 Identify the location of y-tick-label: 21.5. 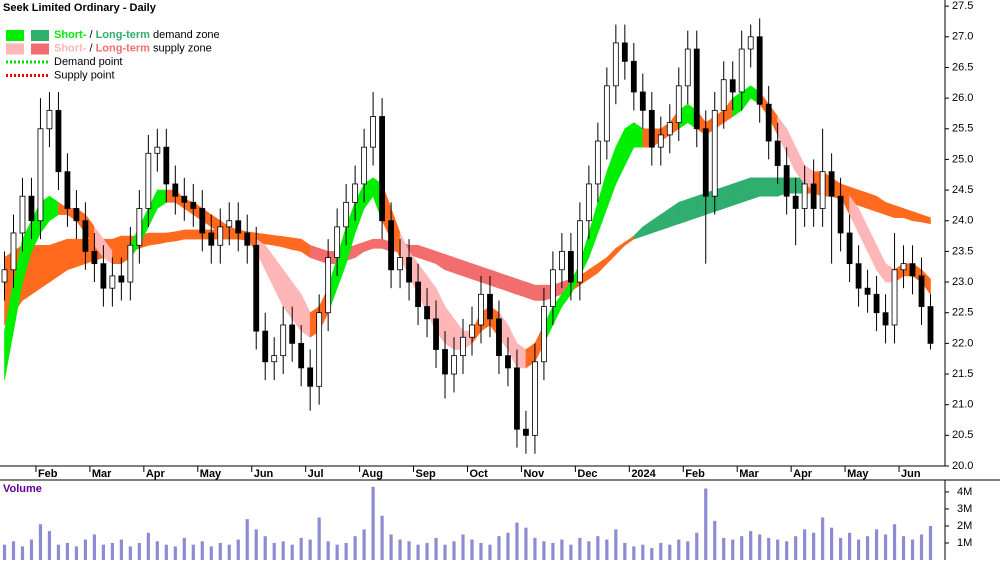
(962, 374).